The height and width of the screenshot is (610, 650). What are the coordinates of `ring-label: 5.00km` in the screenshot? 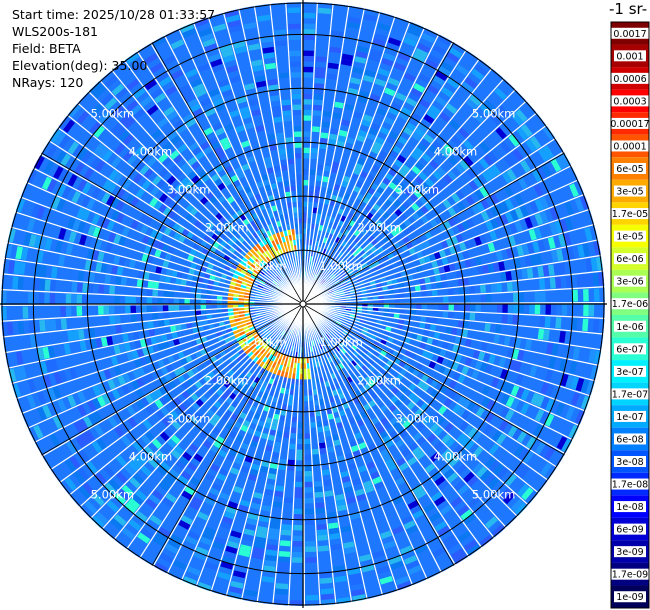 It's located at (493, 113).